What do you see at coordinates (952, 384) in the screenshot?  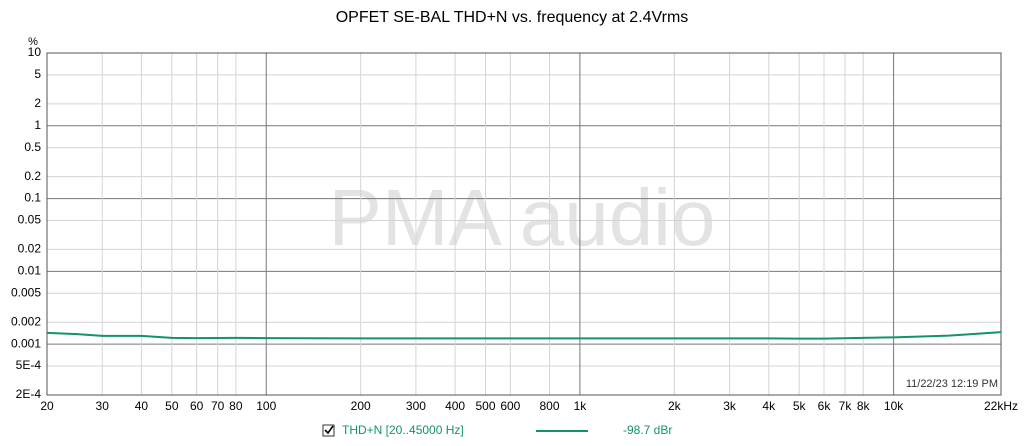 I see `timestamp: 11/22/23 12:19 PM` at bounding box center [952, 384].